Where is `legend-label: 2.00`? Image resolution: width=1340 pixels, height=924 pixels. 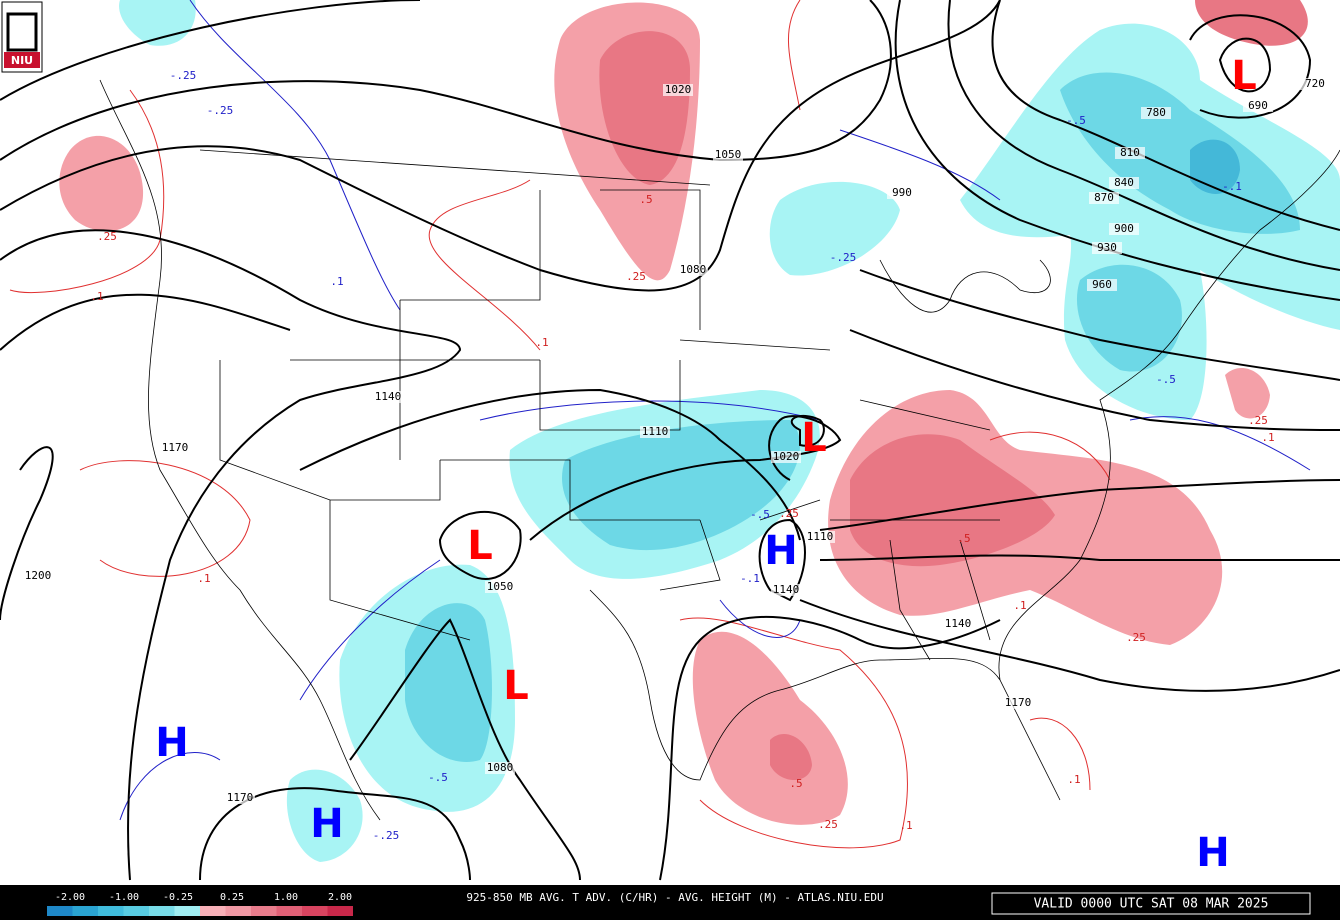
legend-label: 2.00 is located at coordinates (340, 897).